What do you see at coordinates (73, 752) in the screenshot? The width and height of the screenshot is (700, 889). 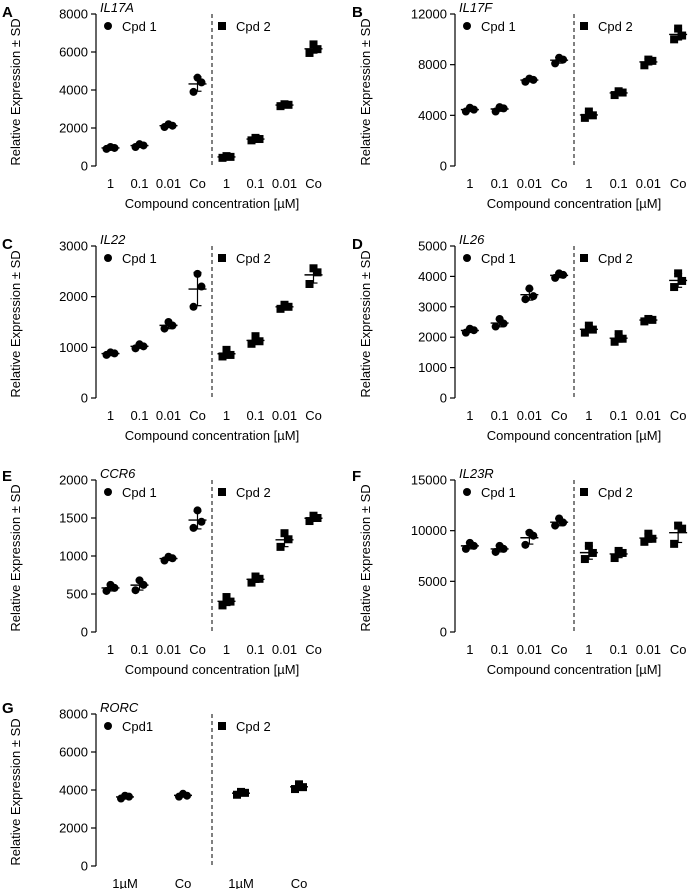 I see `y-tick-label: 6000` at bounding box center [73, 752].